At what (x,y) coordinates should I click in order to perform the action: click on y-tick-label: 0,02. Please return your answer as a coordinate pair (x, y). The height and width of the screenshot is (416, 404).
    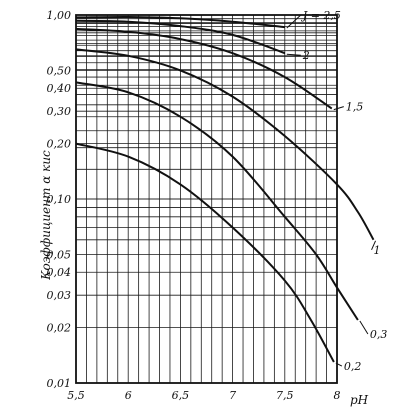
    Looking at the image, I should click on (59, 328).